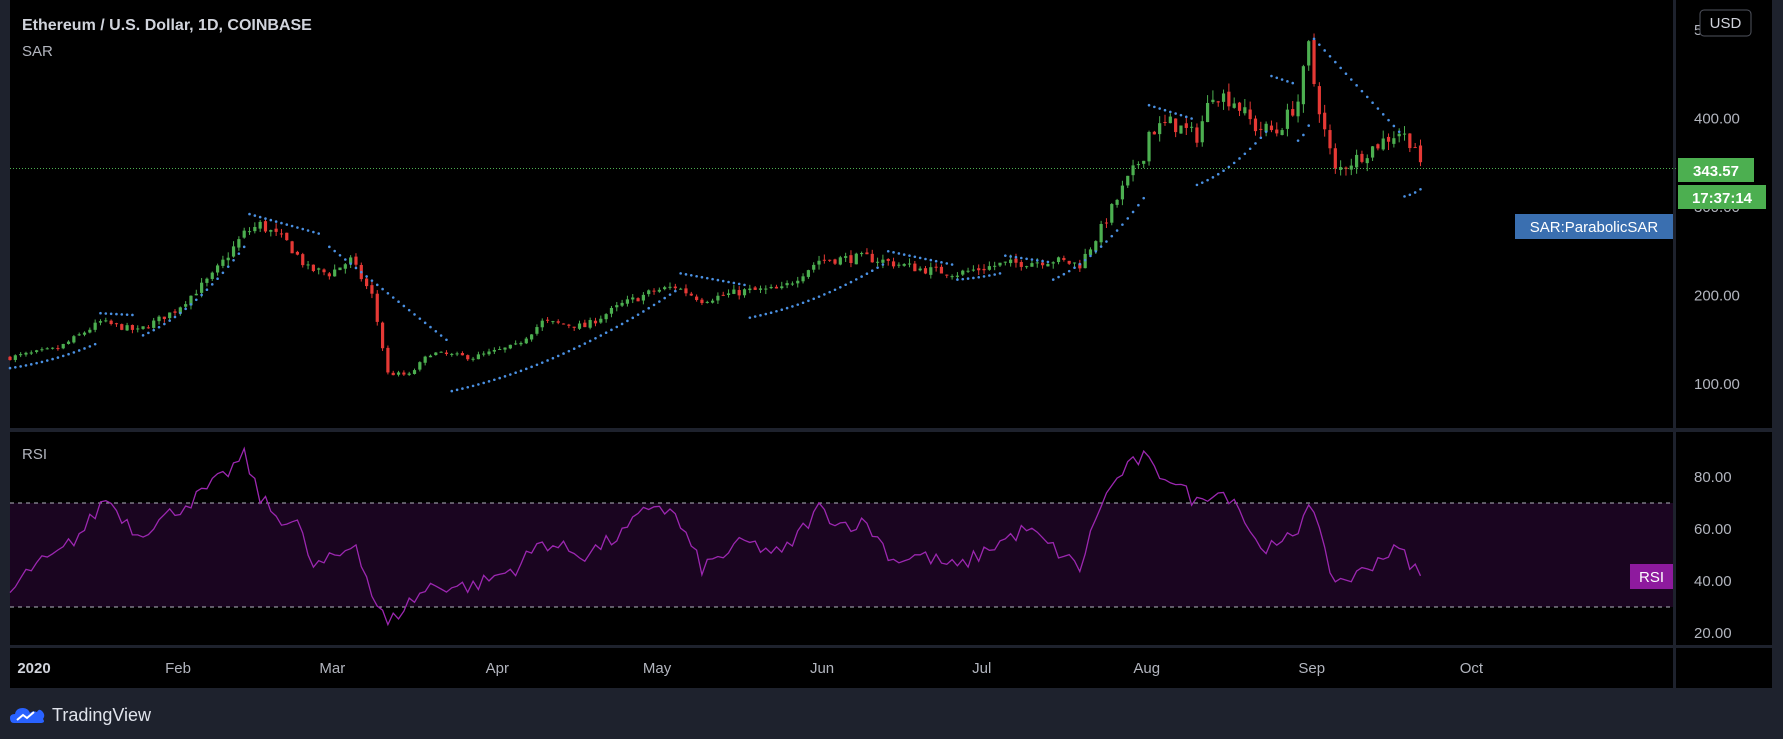 The width and height of the screenshot is (1783, 739). What do you see at coordinates (1724, 214) in the screenshot?
I see `price-axis` at bounding box center [1724, 214].